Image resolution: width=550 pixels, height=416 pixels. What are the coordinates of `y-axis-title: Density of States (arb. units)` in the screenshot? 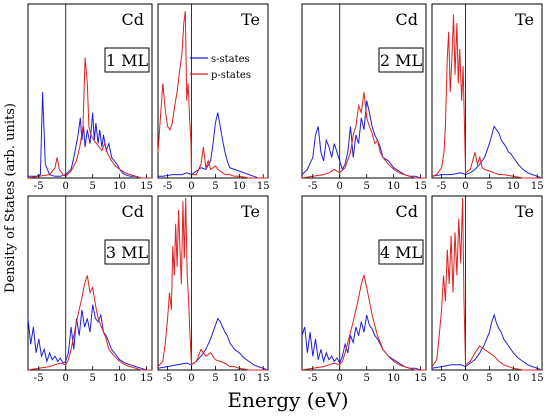 It's located at (10, 198).